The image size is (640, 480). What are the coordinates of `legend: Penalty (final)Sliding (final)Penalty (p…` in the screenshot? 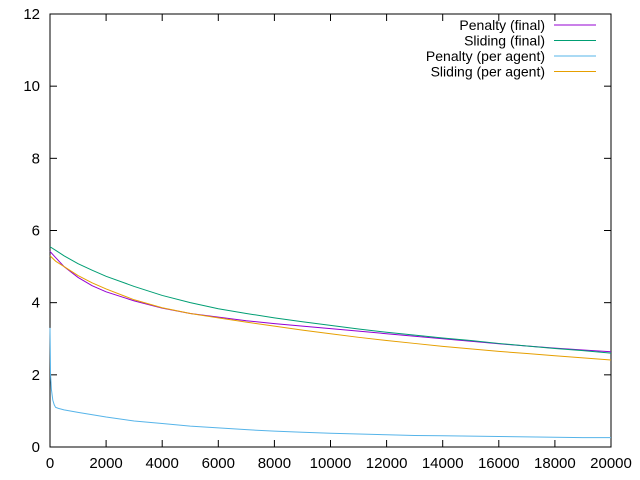 It's located at (511, 48).